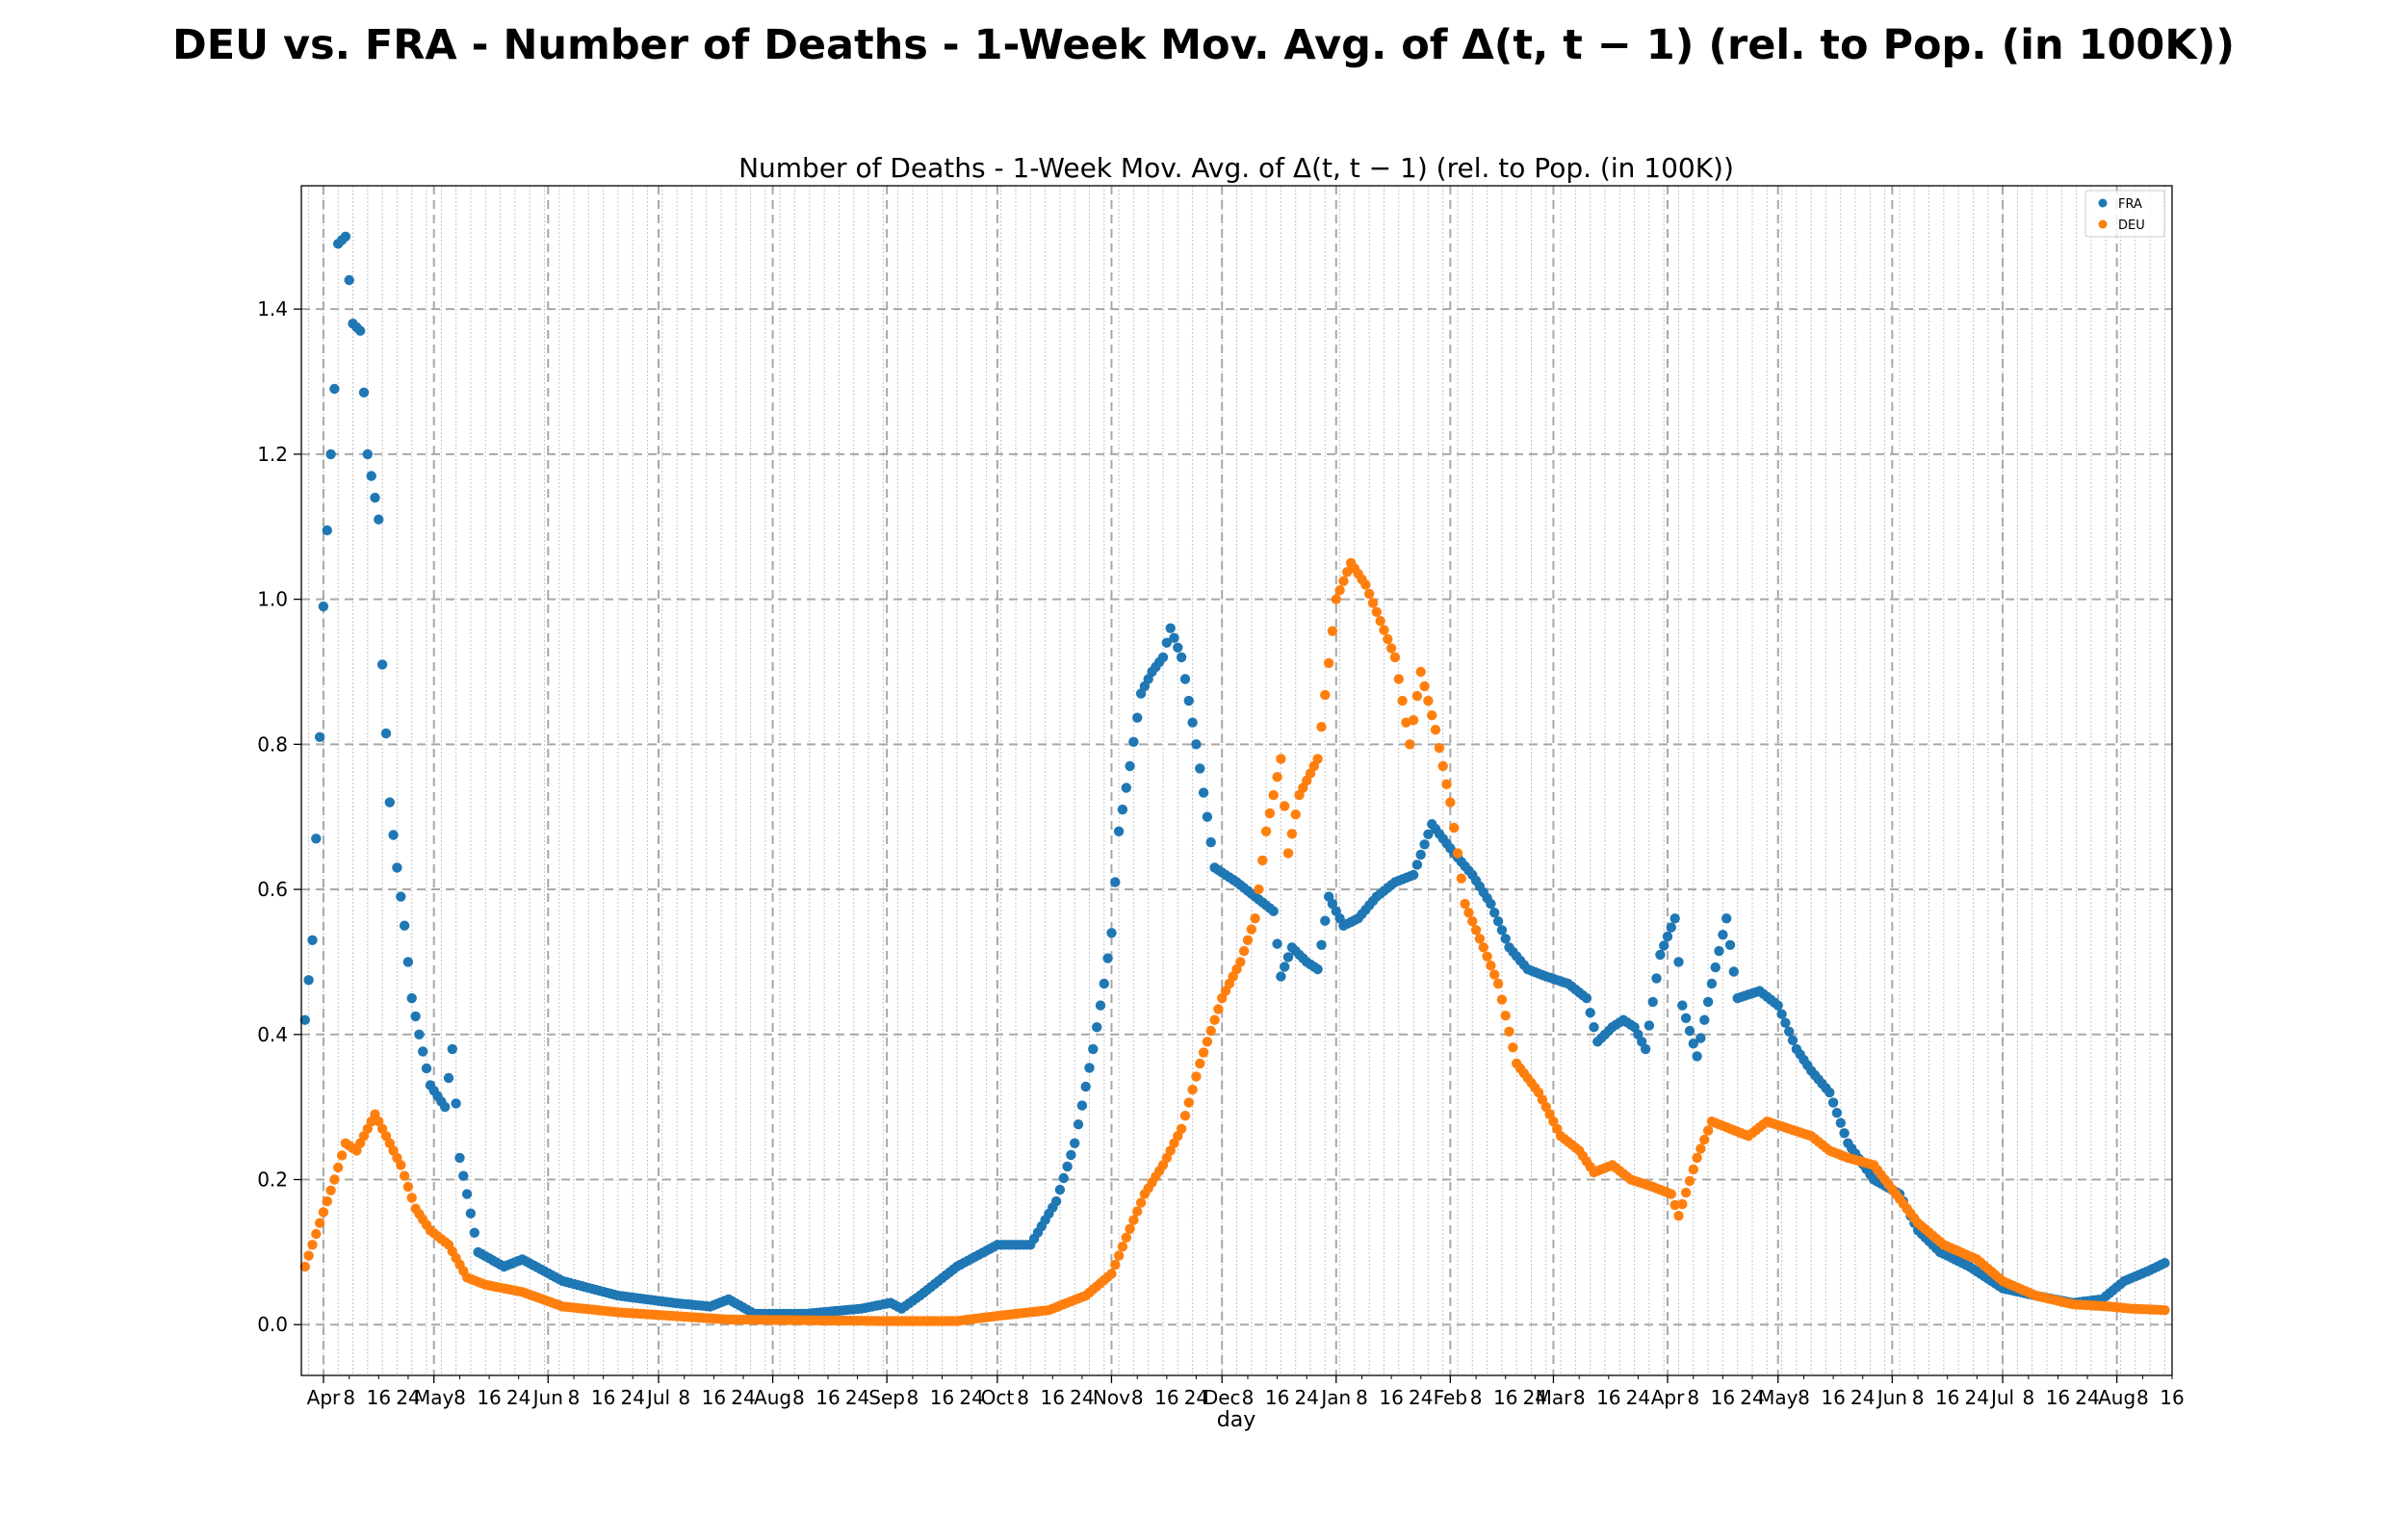 This screenshot has height=1540, width=2407. What do you see at coordinates (1638, 1397) in the screenshot?
I see `x-tick-label: 24` at bounding box center [1638, 1397].